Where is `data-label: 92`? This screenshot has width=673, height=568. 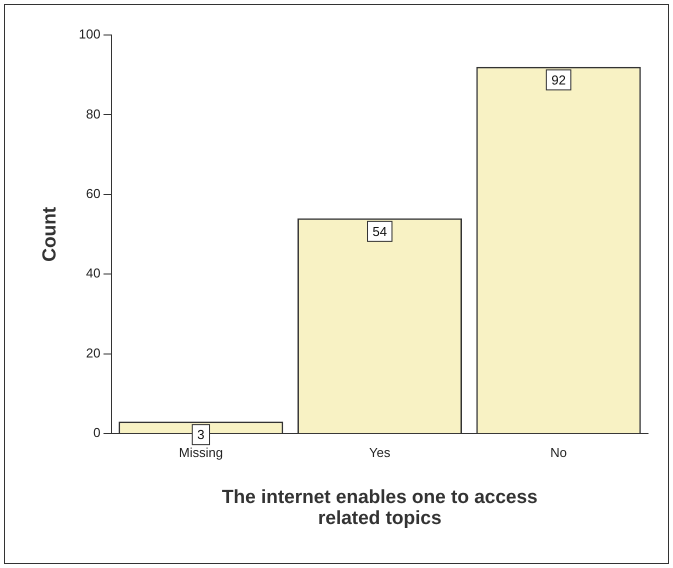
data-label: 92 is located at coordinates (558, 80).